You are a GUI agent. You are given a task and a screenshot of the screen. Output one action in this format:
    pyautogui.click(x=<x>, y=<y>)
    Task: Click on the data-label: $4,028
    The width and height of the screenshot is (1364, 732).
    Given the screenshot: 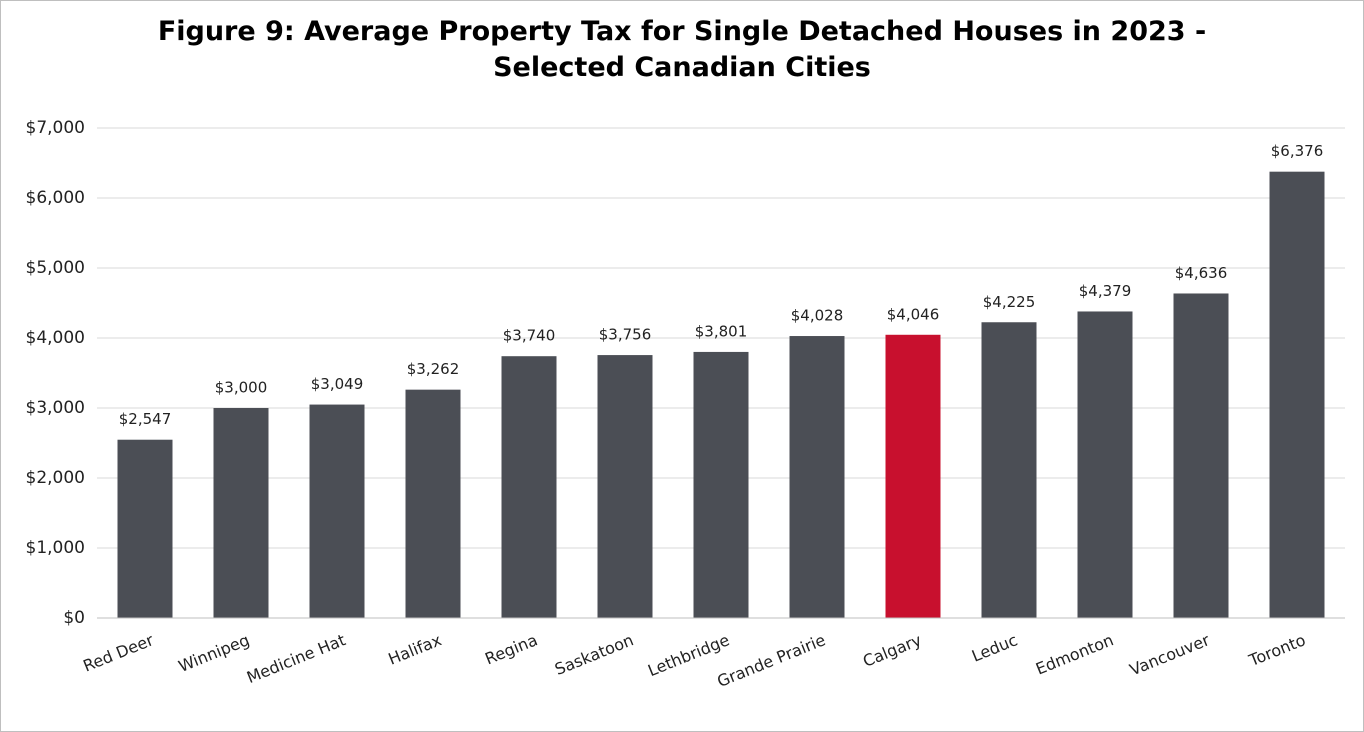 What is the action you would take?
    pyautogui.click(x=817, y=316)
    